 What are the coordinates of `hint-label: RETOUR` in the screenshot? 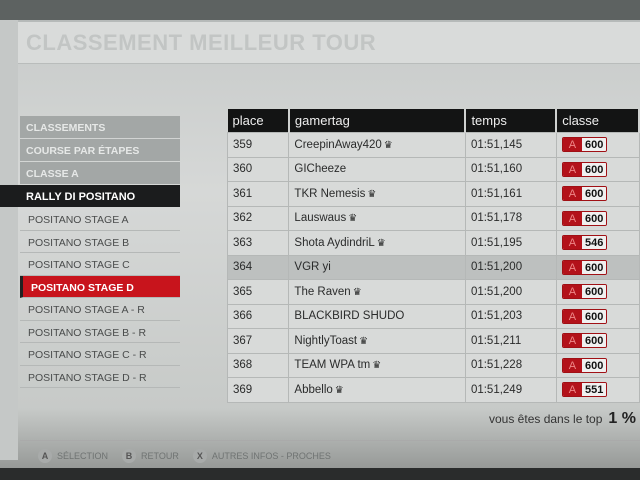 It's located at (160, 455).